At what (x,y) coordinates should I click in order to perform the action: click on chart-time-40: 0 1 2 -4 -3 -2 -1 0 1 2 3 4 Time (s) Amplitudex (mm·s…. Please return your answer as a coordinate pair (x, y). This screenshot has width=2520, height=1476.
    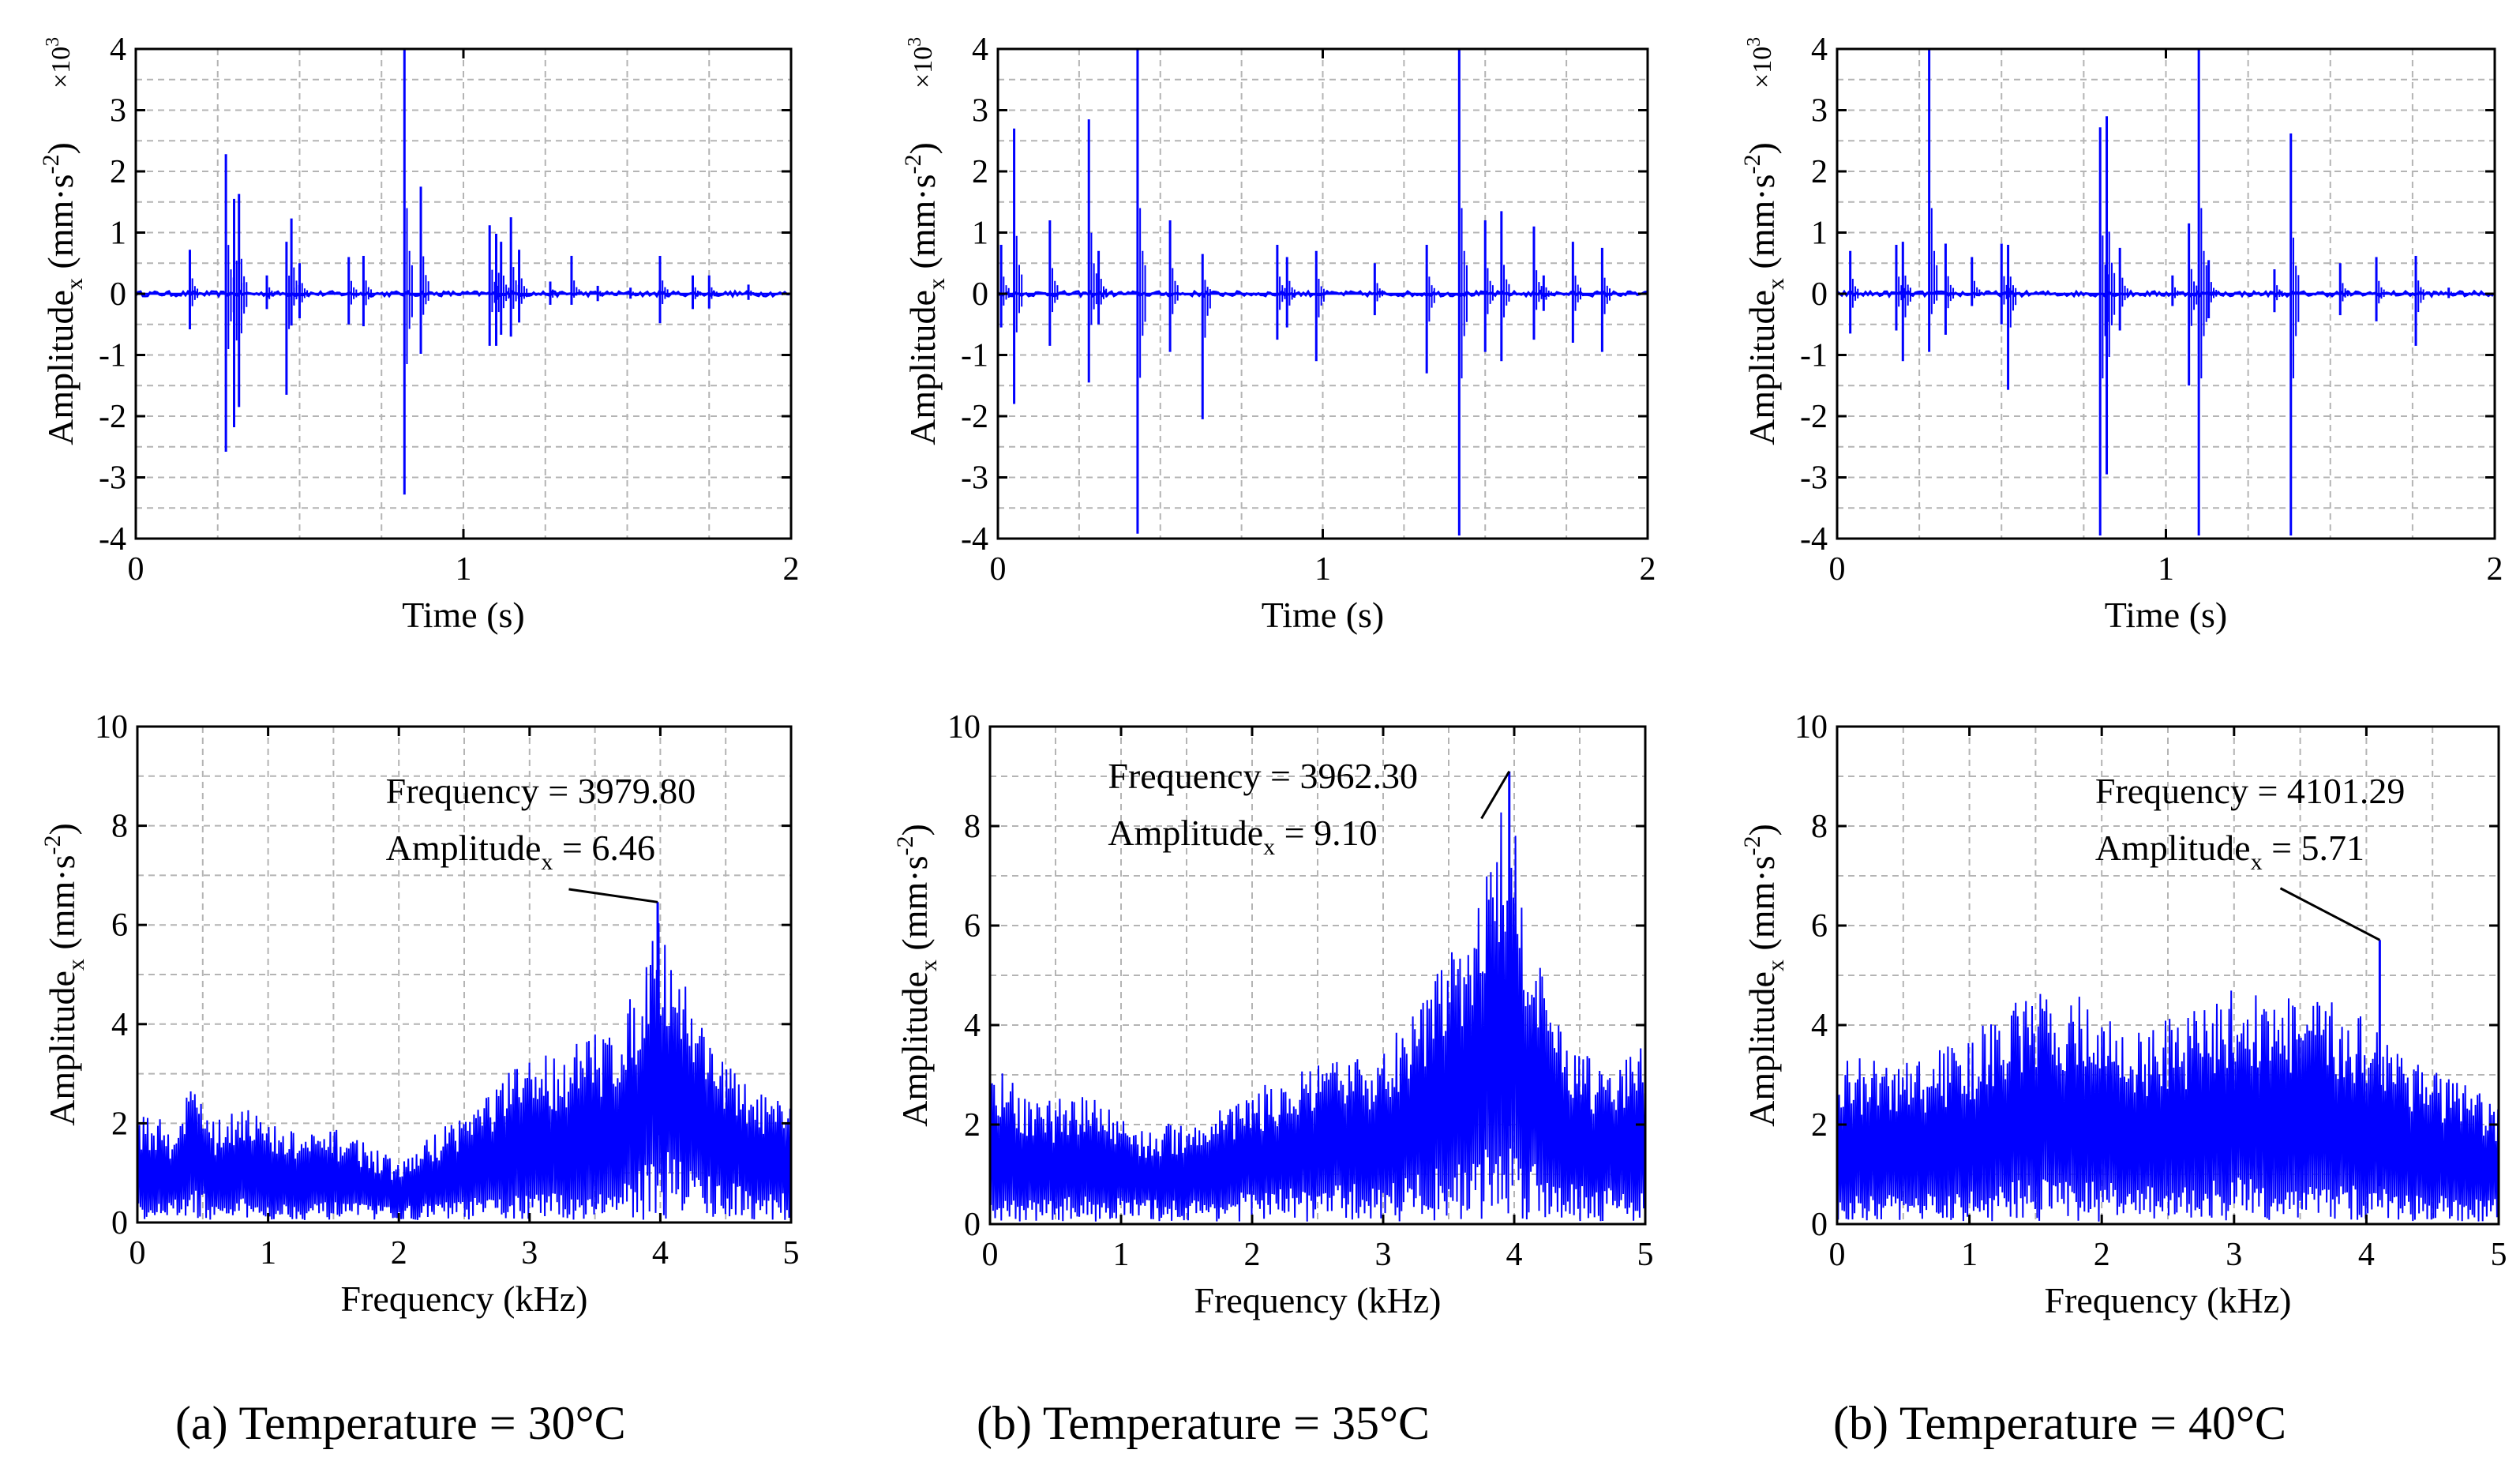
    Looking at the image, I should click on (2121, 333).